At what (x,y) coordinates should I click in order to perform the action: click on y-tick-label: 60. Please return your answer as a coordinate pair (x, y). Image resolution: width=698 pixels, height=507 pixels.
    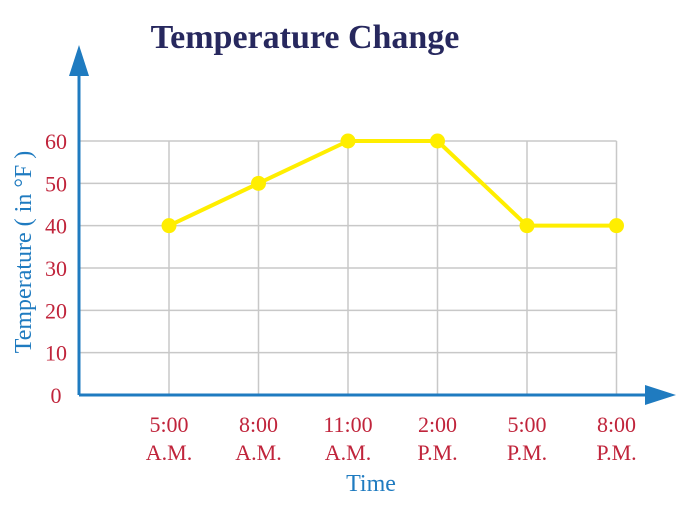
    Looking at the image, I should click on (56, 141).